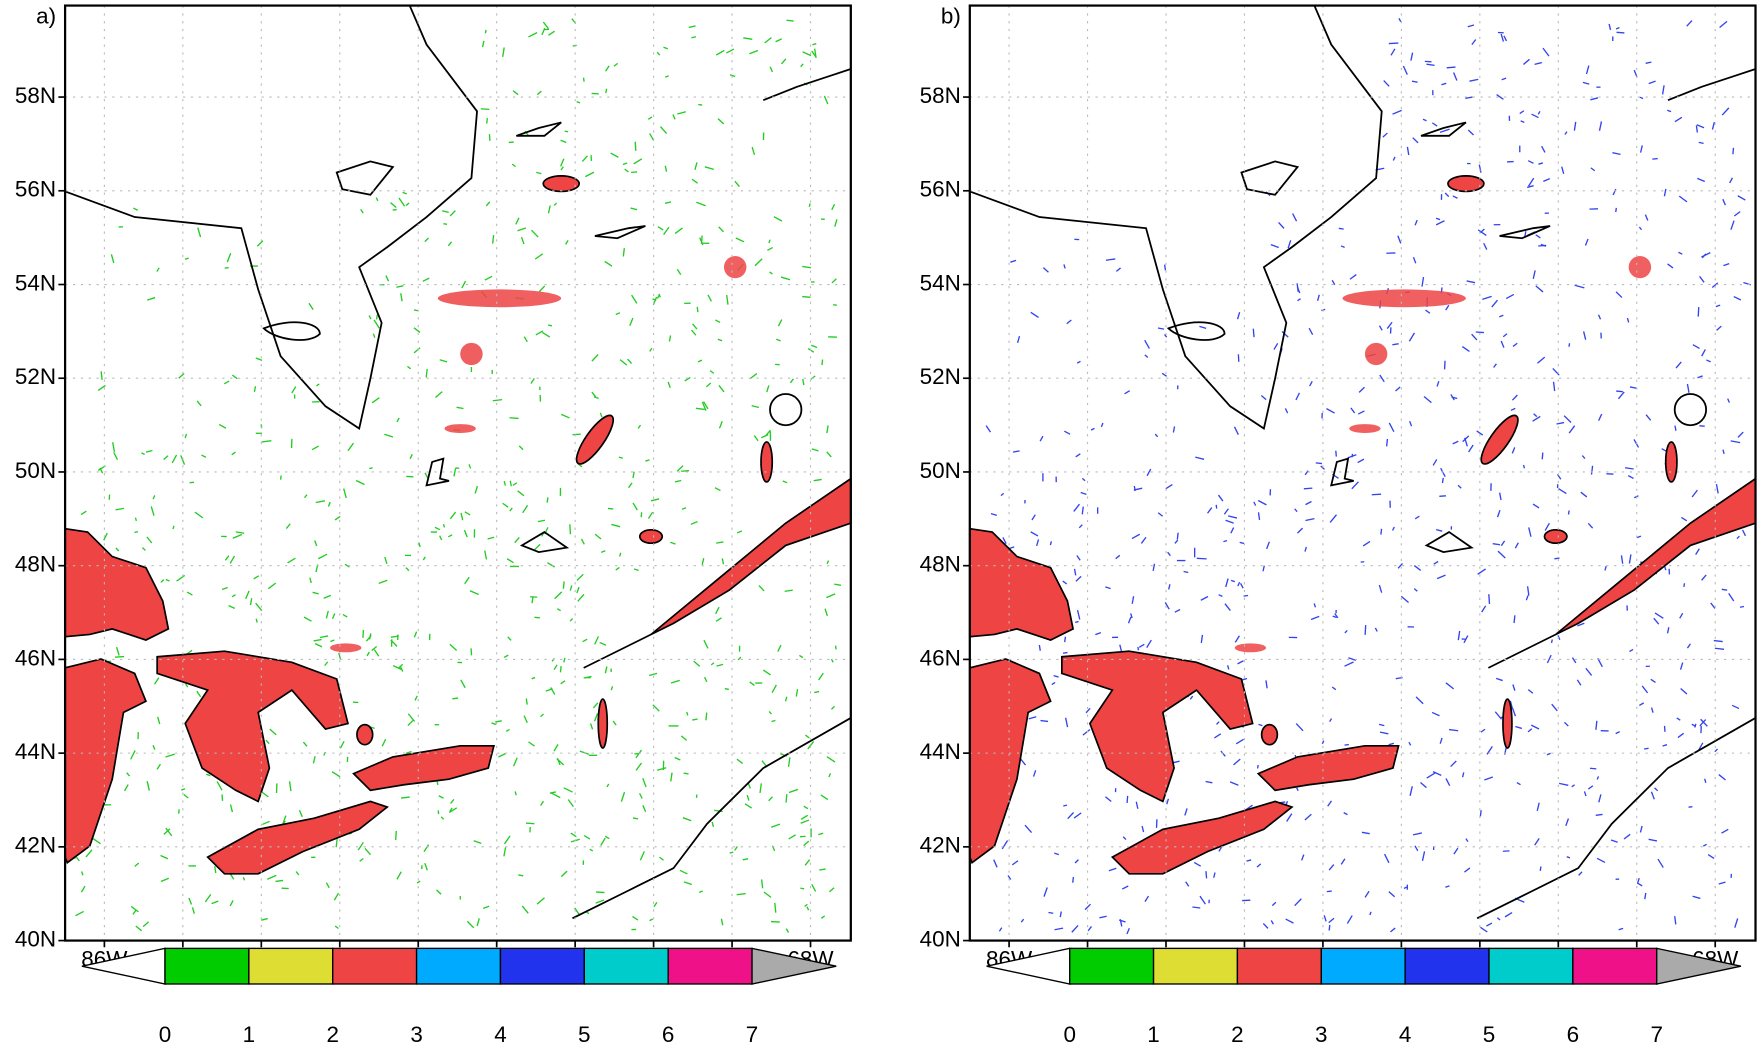 The image size is (1760, 1053). What do you see at coordinates (752, 1034) in the screenshot?
I see `colorbar-label: 7` at bounding box center [752, 1034].